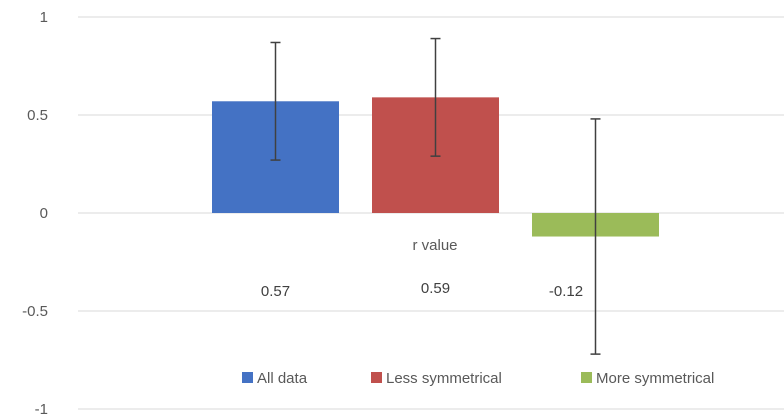  I want to click on y-tick-label: -0.5, so click(35, 311).